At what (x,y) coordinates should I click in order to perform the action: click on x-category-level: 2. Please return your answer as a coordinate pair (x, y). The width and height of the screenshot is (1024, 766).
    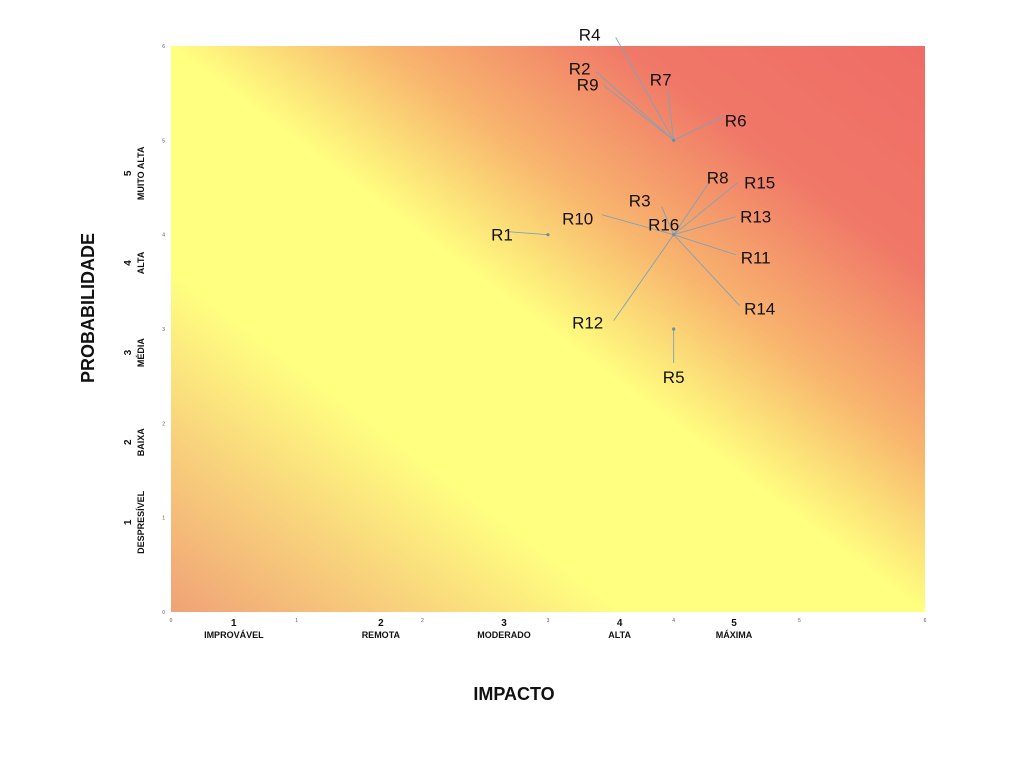
    Looking at the image, I should click on (381, 623).